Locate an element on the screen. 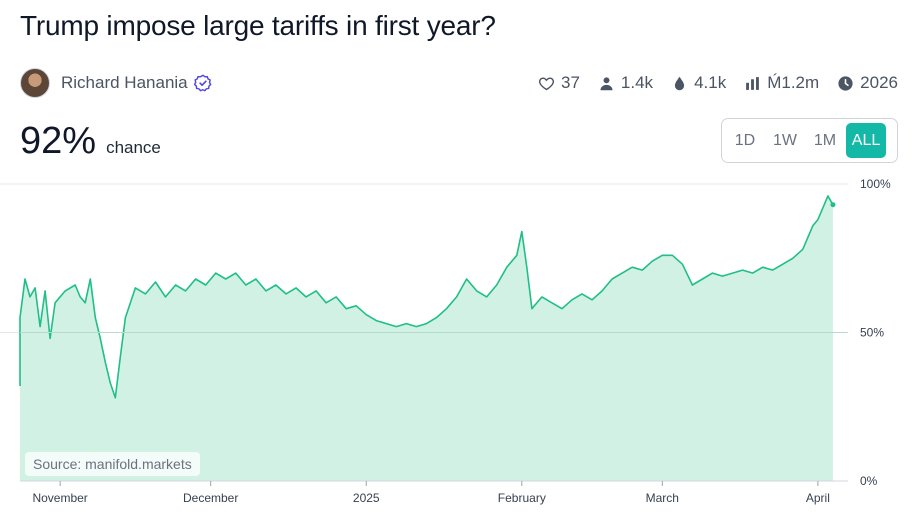  y-tick-label: 100% is located at coordinates (875, 184).